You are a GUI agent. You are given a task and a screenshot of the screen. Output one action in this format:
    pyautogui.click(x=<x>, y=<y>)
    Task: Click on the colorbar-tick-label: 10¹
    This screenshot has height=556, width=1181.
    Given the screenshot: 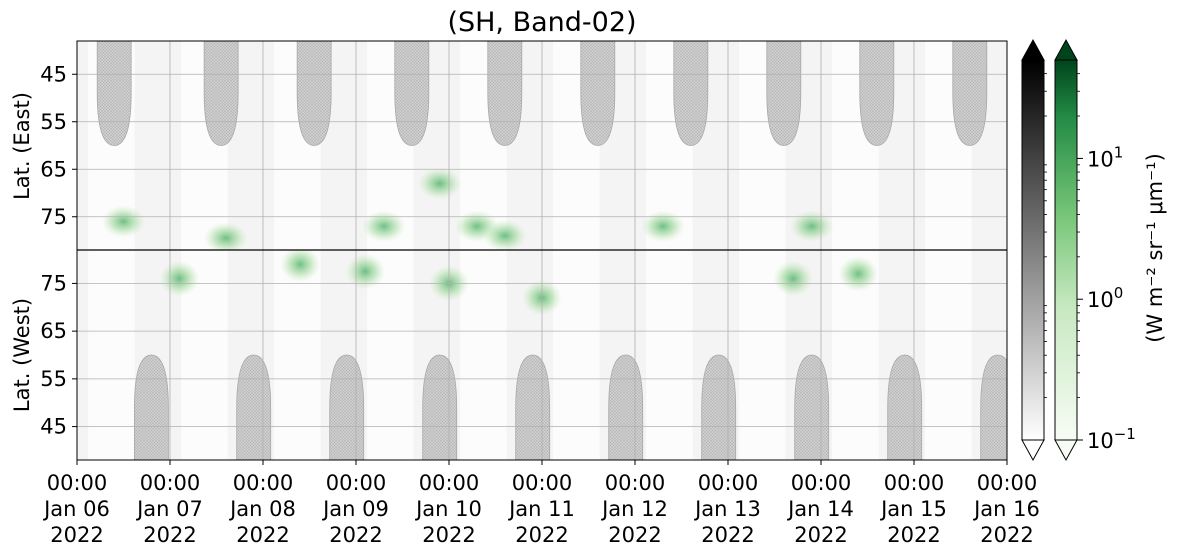 What is the action you would take?
    pyautogui.click(x=1105, y=157)
    